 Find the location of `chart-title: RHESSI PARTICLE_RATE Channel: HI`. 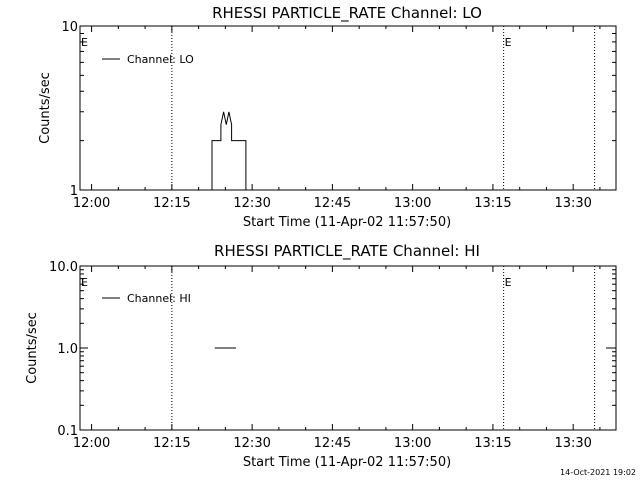

chart-title: RHESSI PARTICLE_RATE Channel: HI is located at coordinates (347, 251).